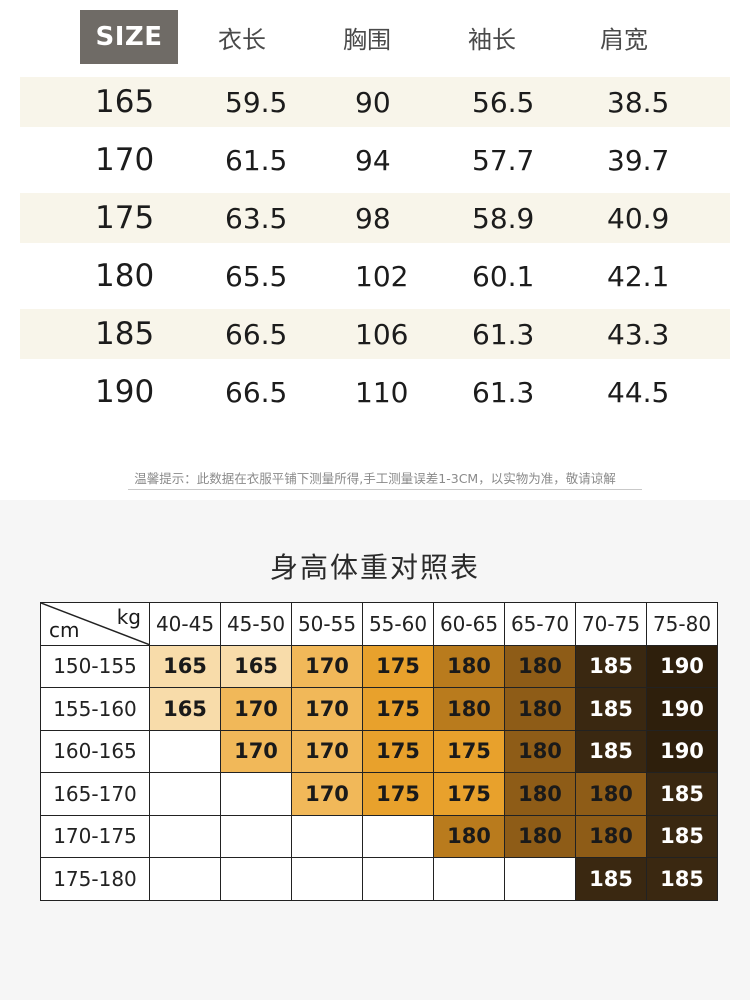  What do you see at coordinates (374, 567) in the screenshot?
I see `height-weight-title: 身高体重对照表` at bounding box center [374, 567].